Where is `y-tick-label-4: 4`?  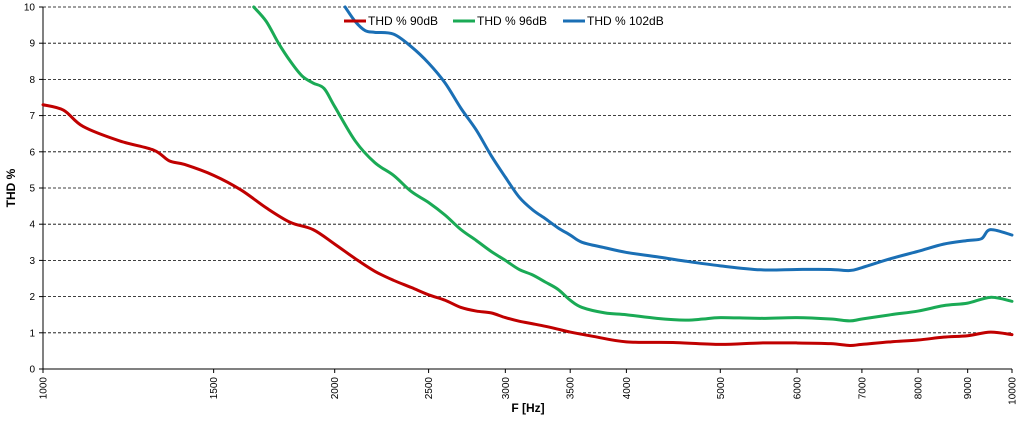 y-tick-label-4: 4 is located at coordinates (32, 225).